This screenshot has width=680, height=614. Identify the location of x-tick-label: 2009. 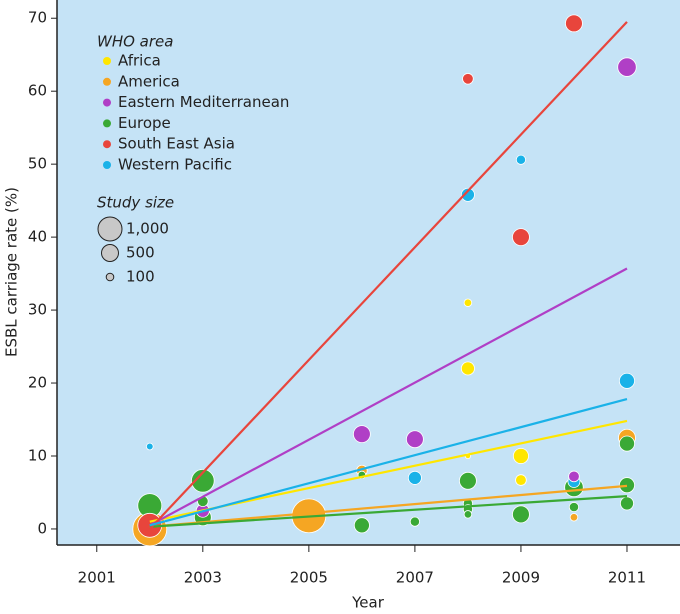
(521, 578).